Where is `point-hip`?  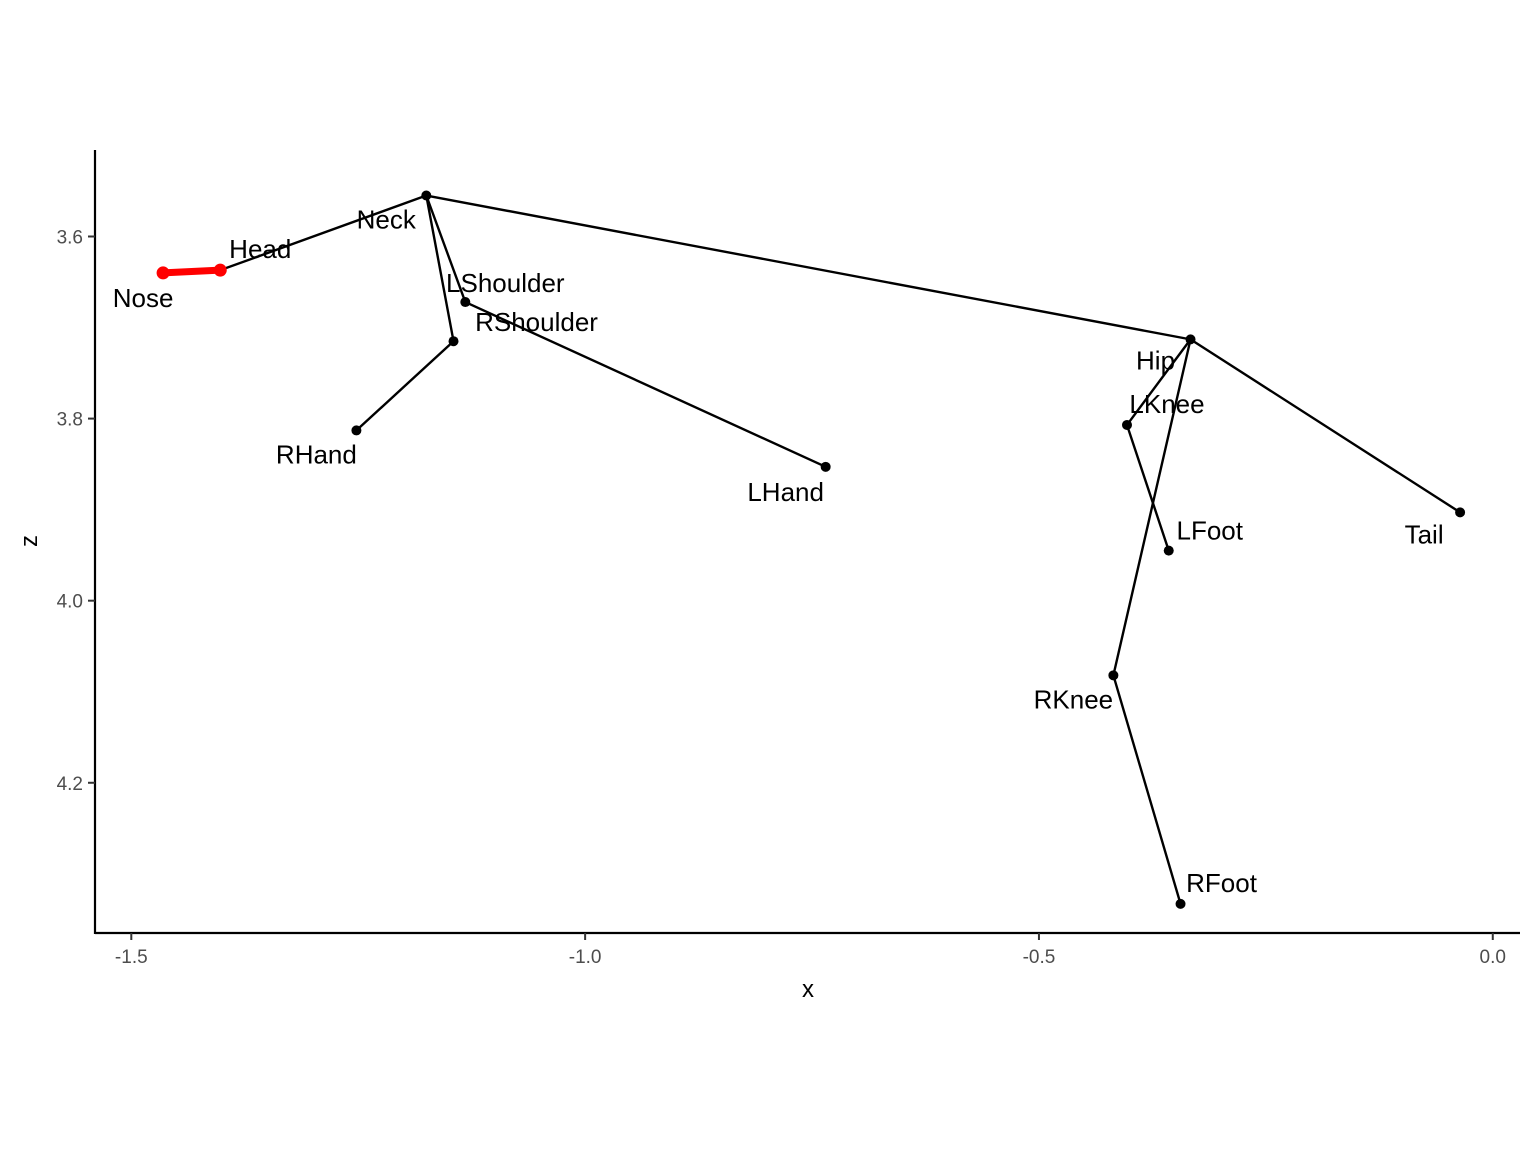
point-hip is located at coordinates (1190, 339).